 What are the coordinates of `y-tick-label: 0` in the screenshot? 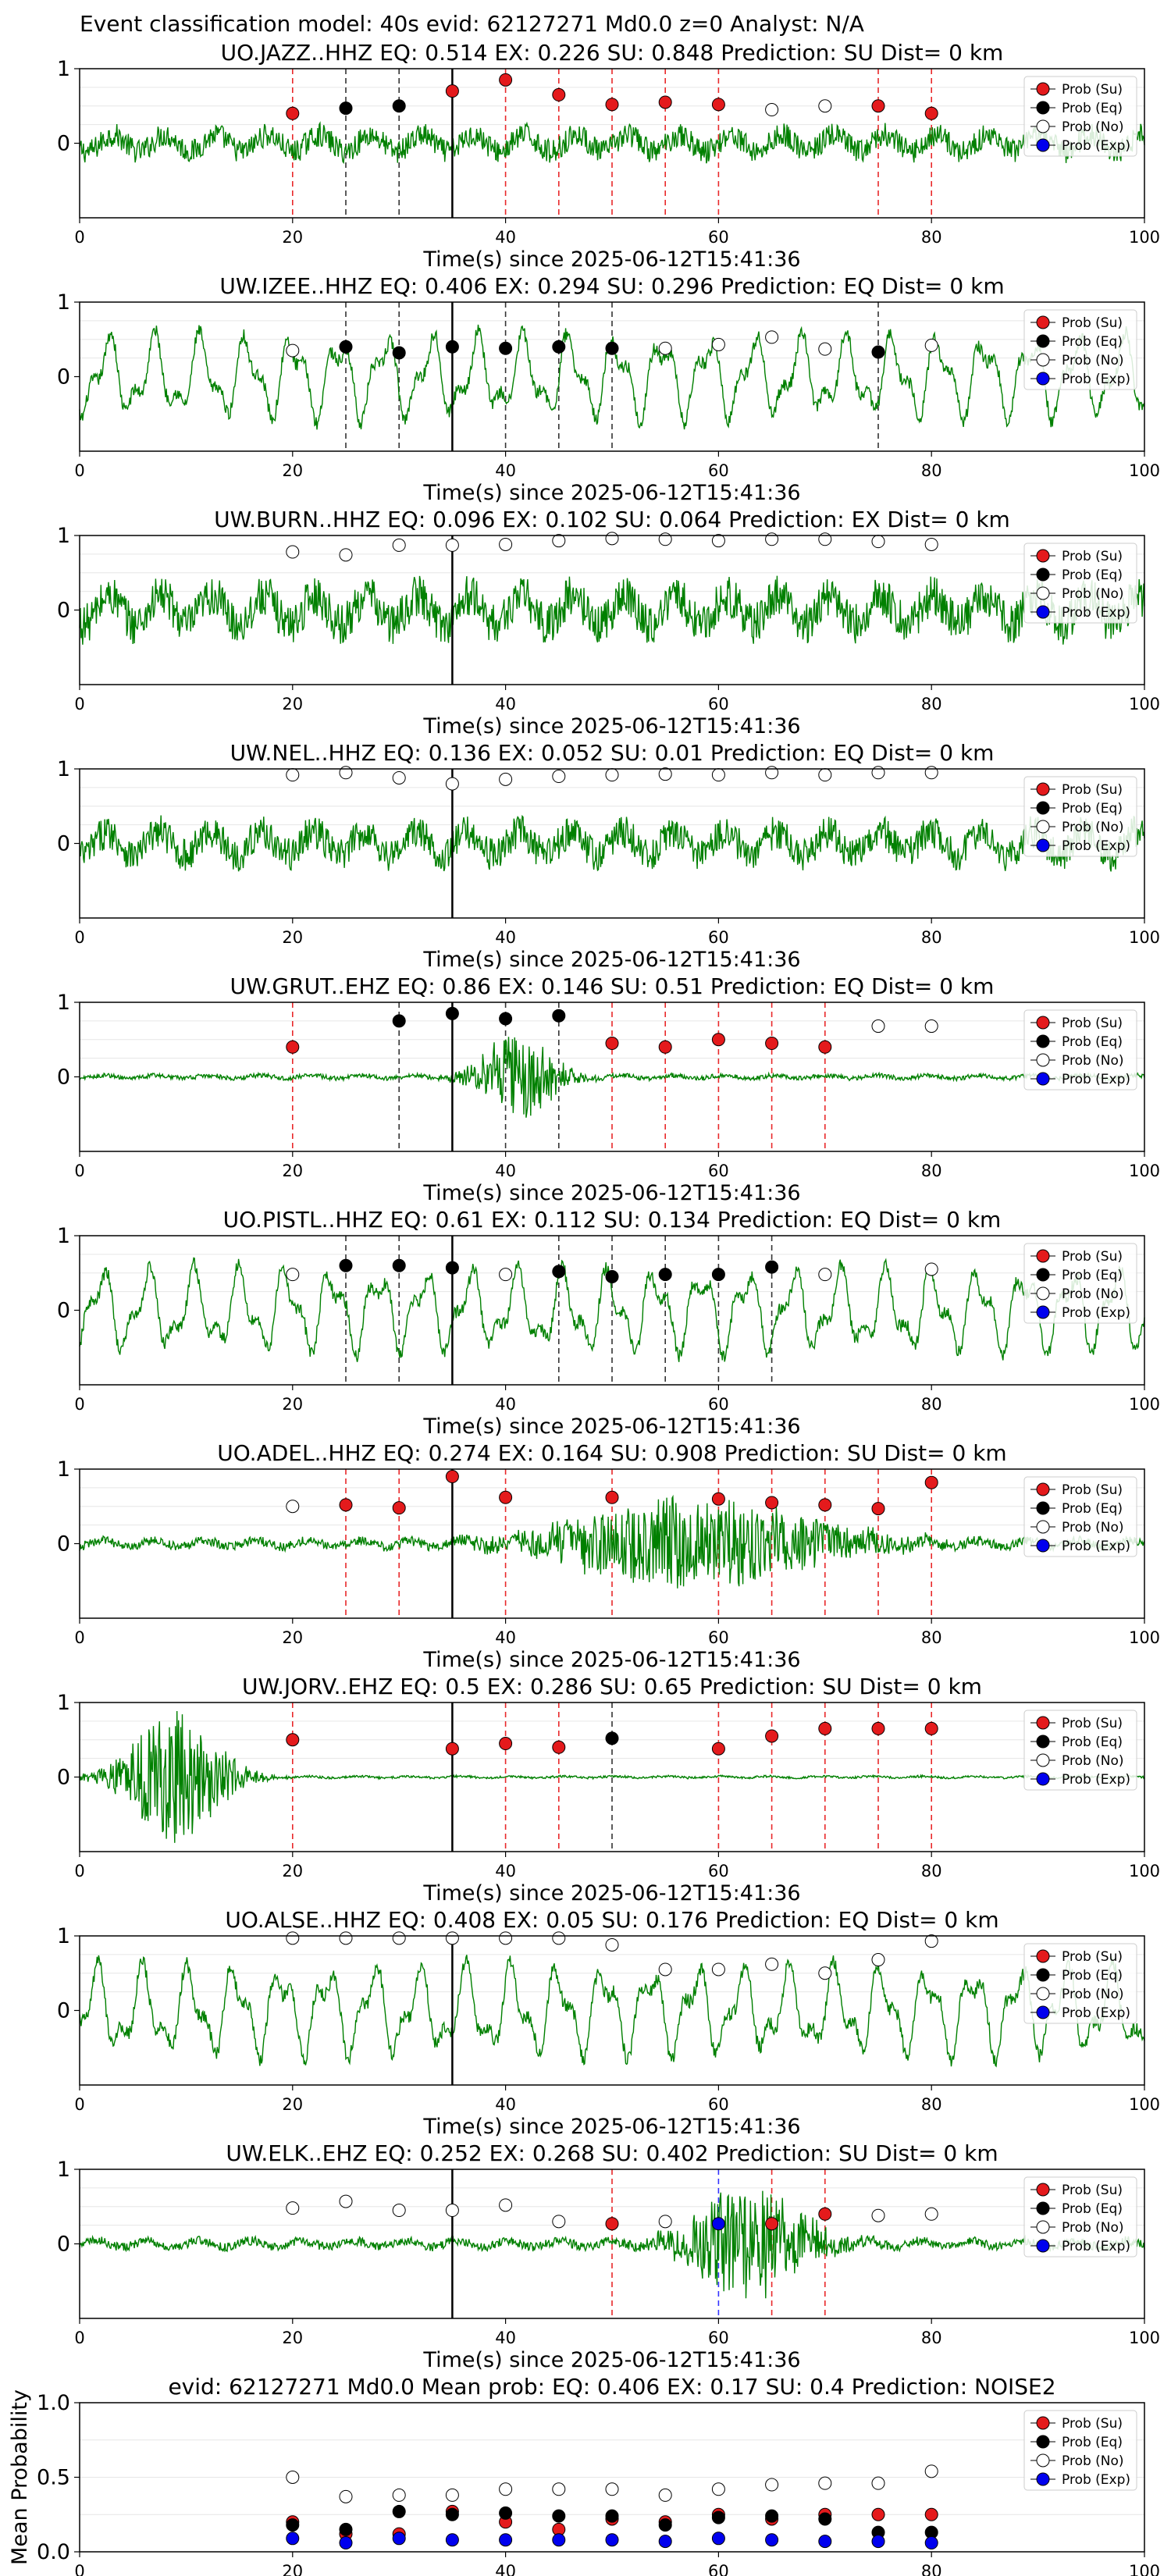 It's located at (64, 2245).